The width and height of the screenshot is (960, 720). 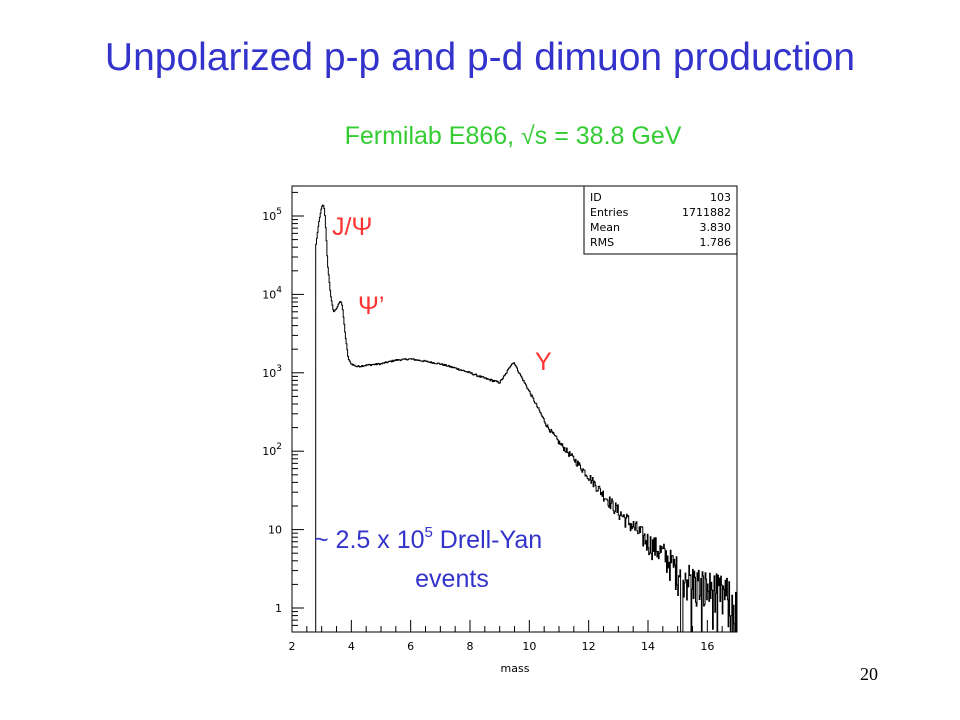 I want to click on x-tick-label: 8, so click(x=470, y=646).